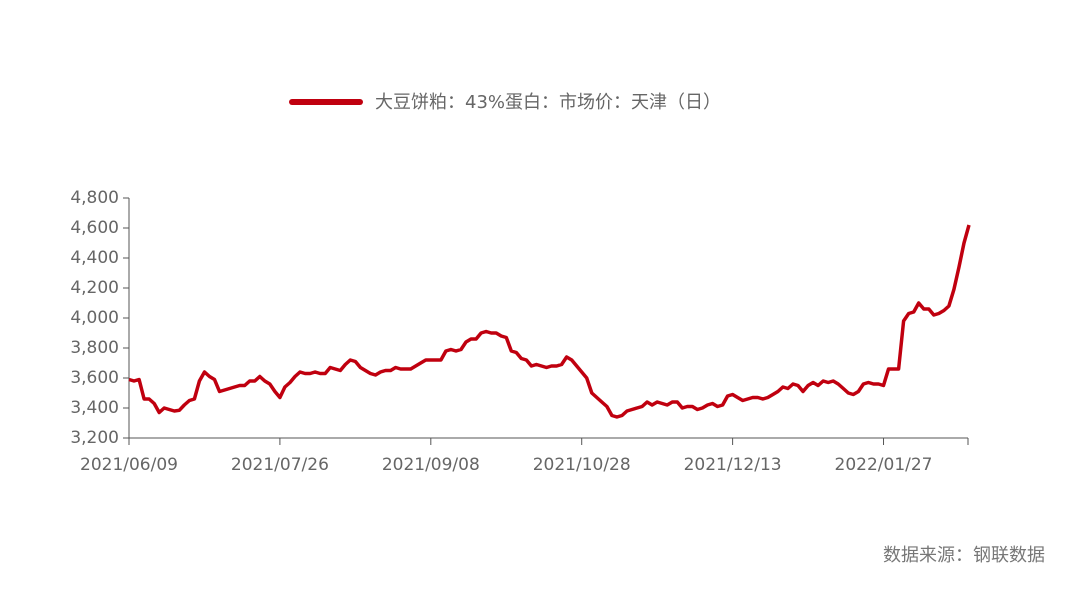 This screenshot has height=592, width=1080. What do you see at coordinates (94, 438) in the screenshot?
I see `y-tick-label: 3,200` at bounding box center [94, 438].